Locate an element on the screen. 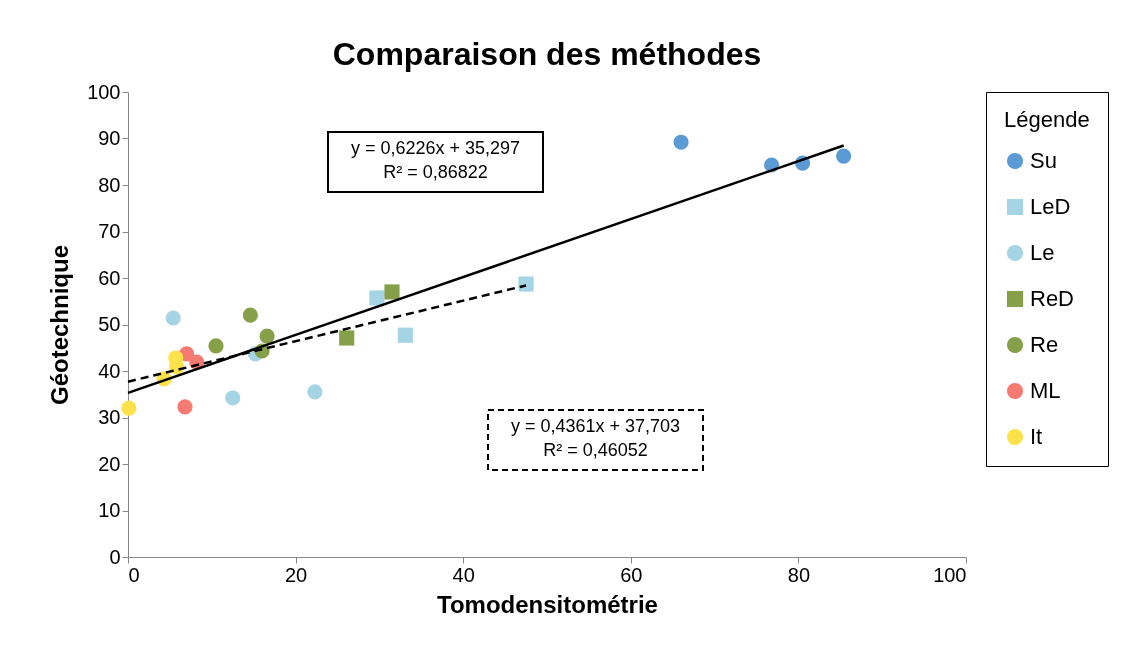  y-tick-label: 30 is located at coordinates (109, 417).